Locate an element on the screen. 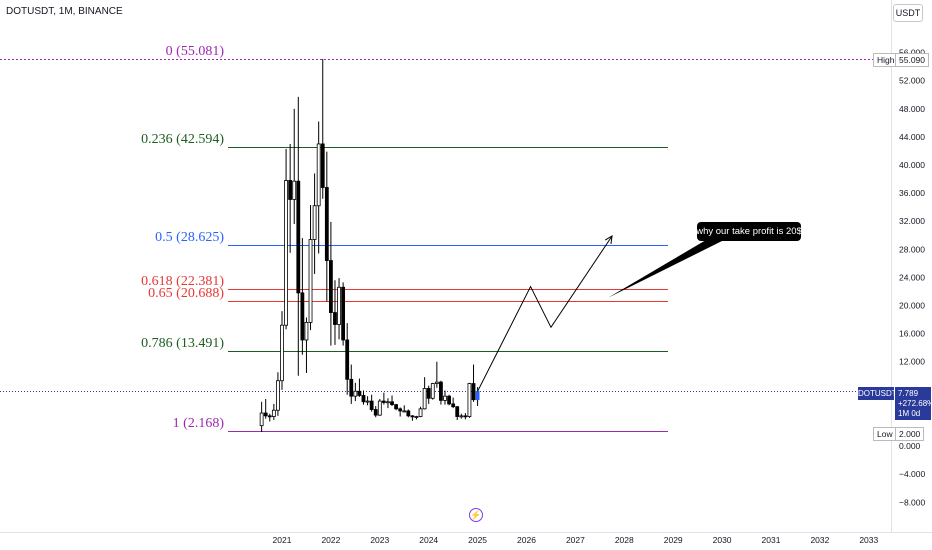 The image size is (932, 550). currency-button: USDT is located at coordinates (908, 13).